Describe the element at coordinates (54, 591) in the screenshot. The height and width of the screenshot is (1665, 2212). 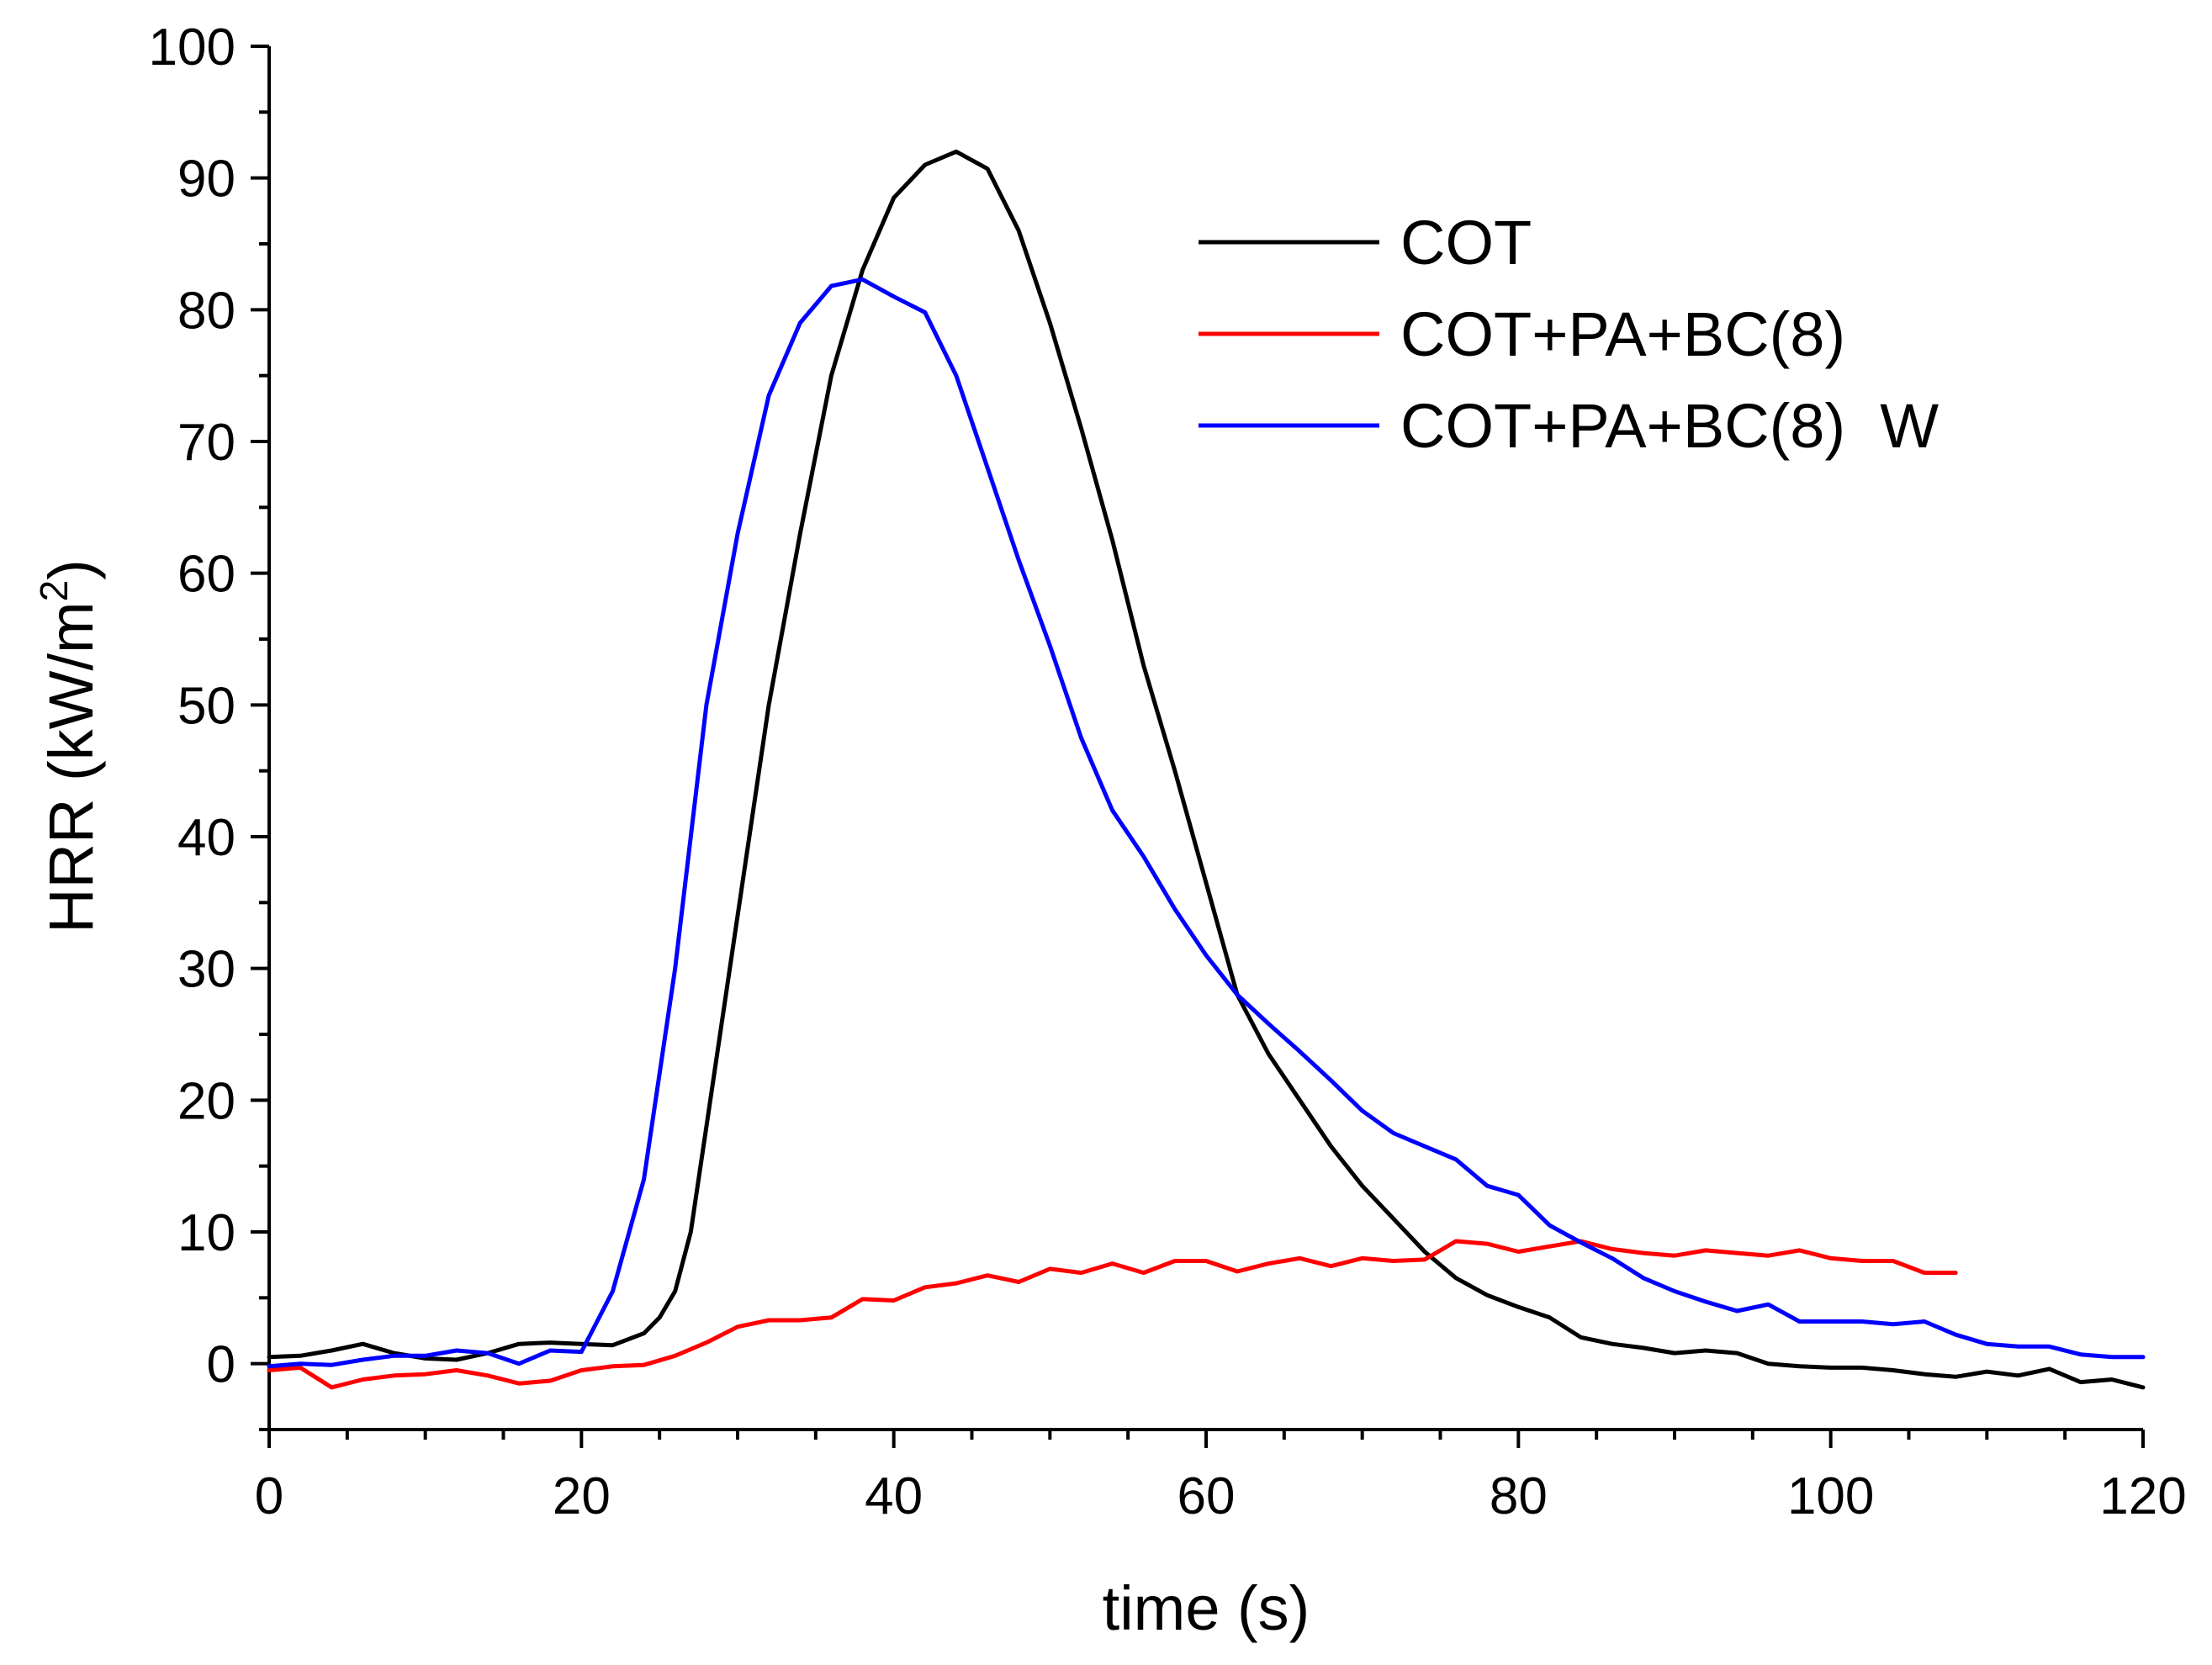
I see `y-axis-title-superscript: 2` at that location.